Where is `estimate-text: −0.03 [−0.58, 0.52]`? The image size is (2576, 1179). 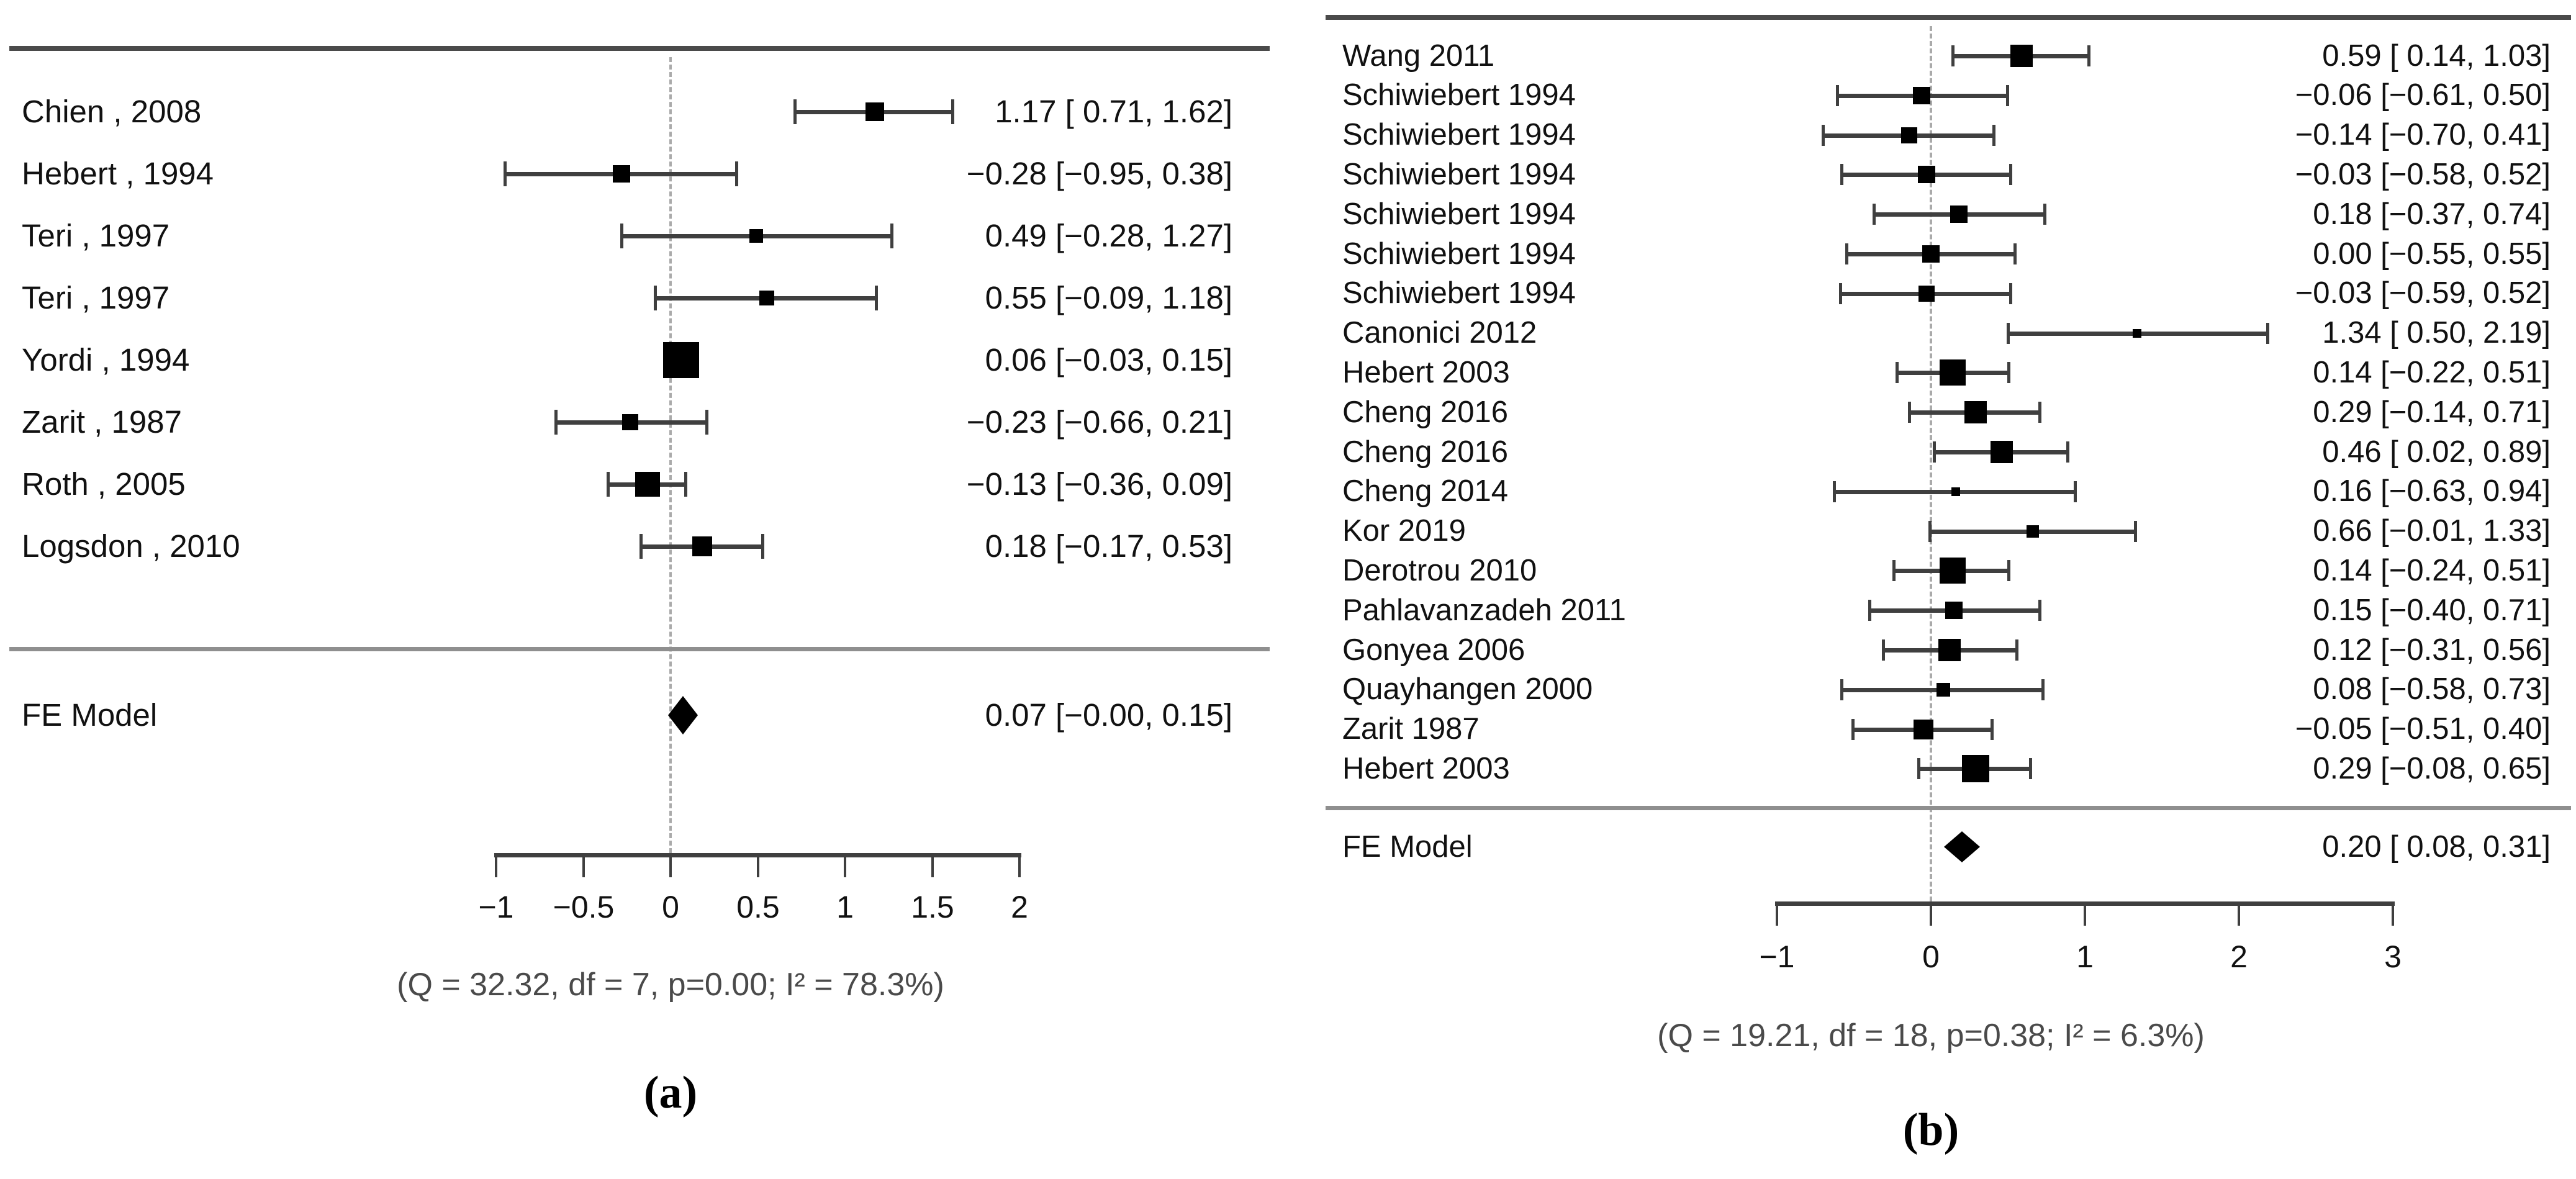
estimate-text: −0.03 [−0.58, 0.52] is located at coordinates (2423, 174).